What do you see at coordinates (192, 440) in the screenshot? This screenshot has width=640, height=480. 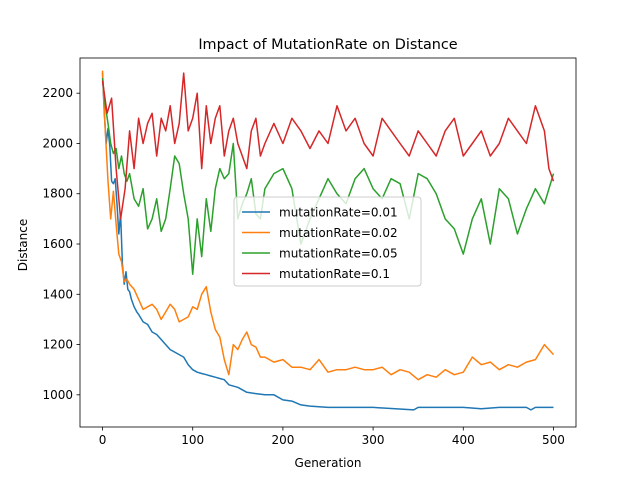 I see `x-tick-label: 100` at bounding box center [192, 440].